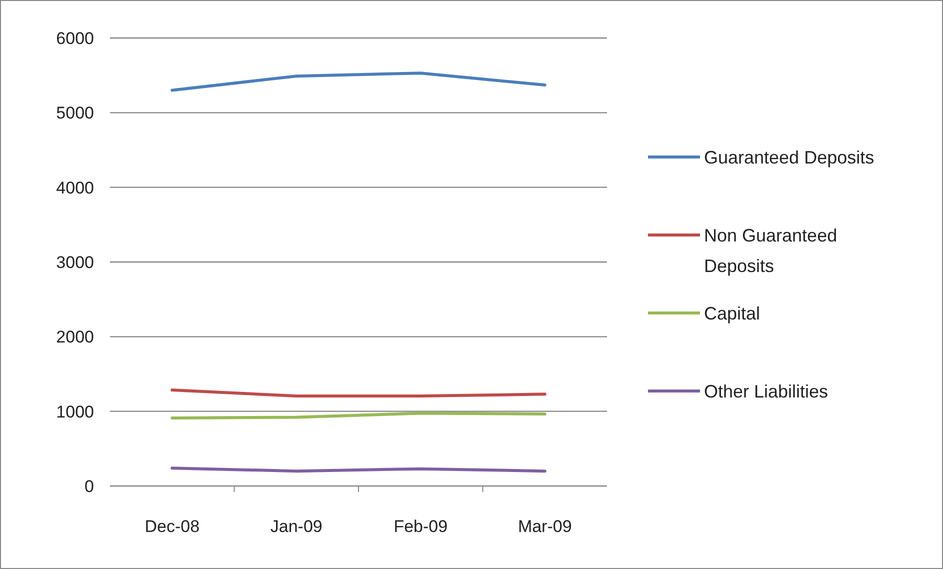 This screenshot has width=943, height=569. Describe the element at coordinates (771, 250) in the screenshot. I see `legend-label: Non Guaranteed Deposits` at that location.